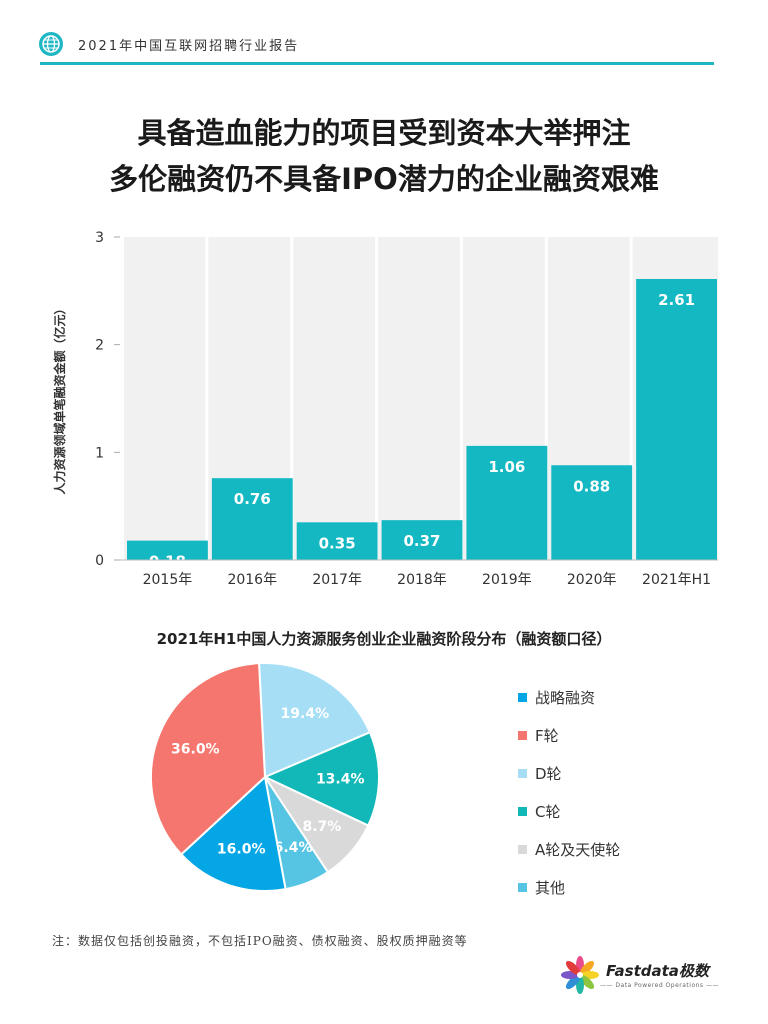 Image resolution: width=768 pixels, height=1024 pixels. What do you see at coordinates (507, 580) in the screenshot?
I see `x-tick-label: 2019年` at bounding box center [507, 580].